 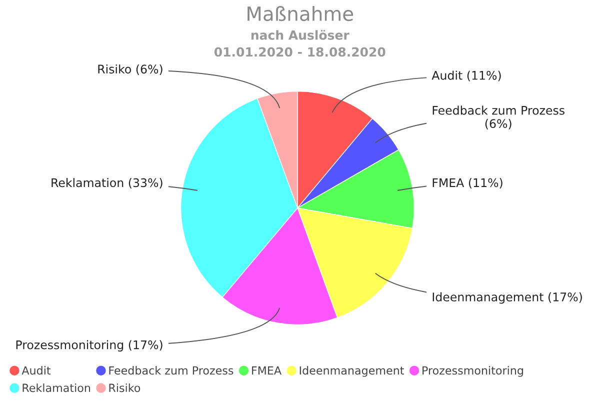 I want to click on data-label: Ideenmanagement (17%), so click(x=507, y=298).